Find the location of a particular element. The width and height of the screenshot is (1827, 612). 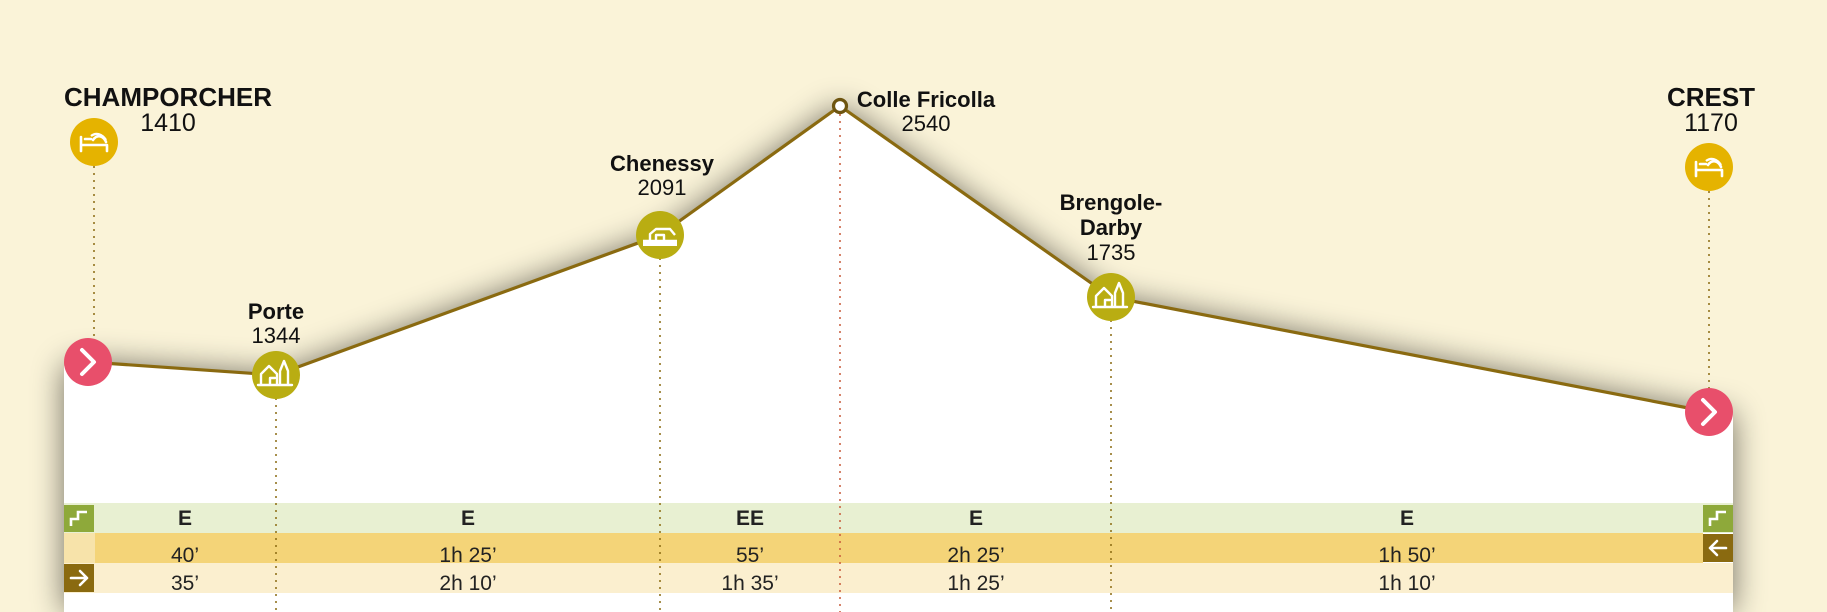

arrow-right-icon is located at coordinates (79, 578).